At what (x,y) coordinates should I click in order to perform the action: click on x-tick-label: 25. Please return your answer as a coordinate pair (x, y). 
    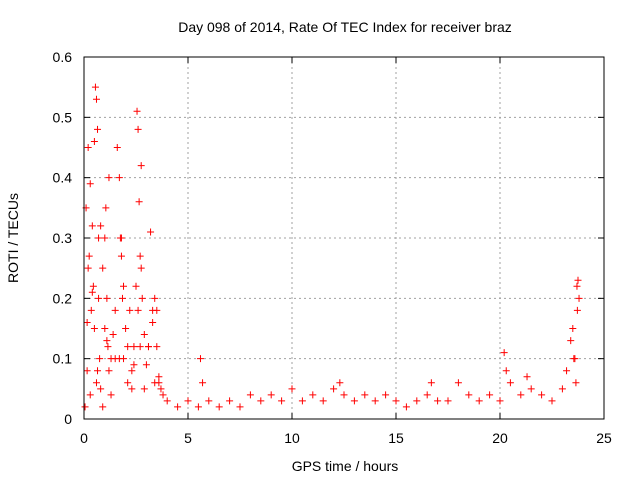
    Looking at the image, I should click on (604, 438).